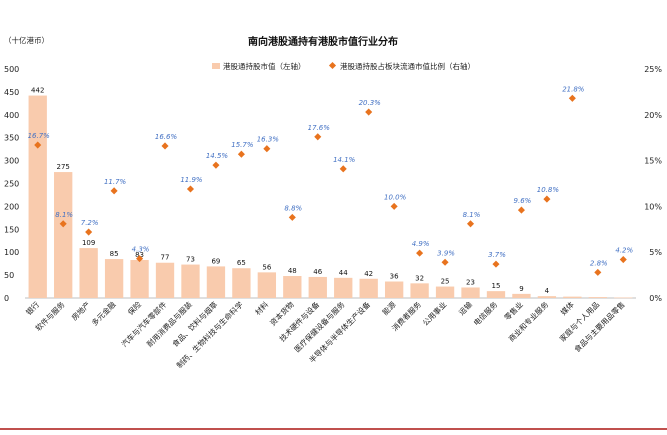 The height and width of the screenshot is (435, 667). I want to click on legend-bar-label: 港股通持股市值（左轴）, so click(264, 66).